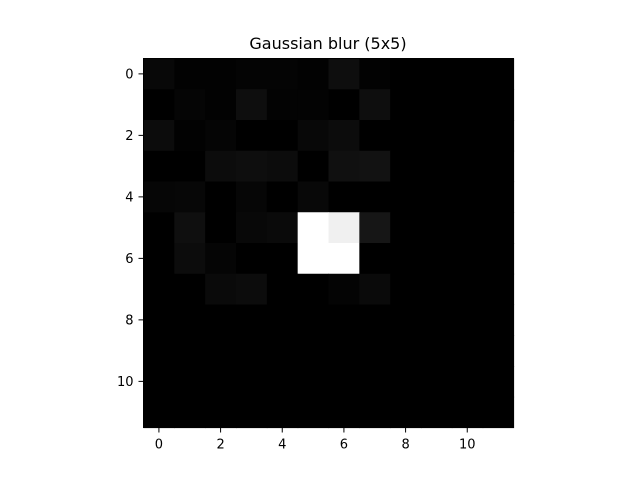 This screenshot has width=640, height=484. Describe the element at coordinates (220, 445) in the screenshot. I see `x-tick-label: 2` at that location.